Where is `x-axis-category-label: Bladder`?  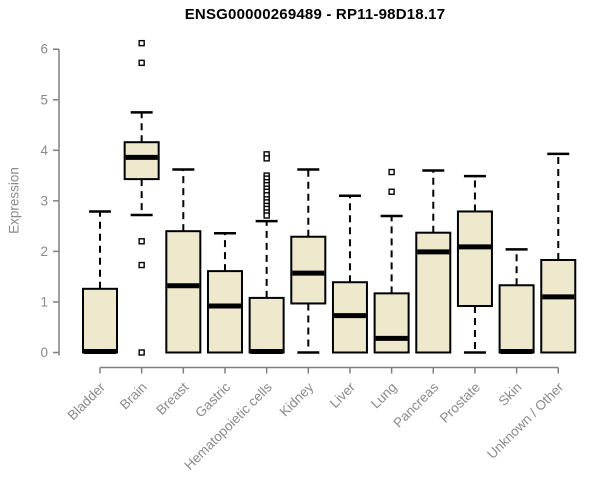 x-axis-category-label: Bladder is located at coordinates (87, 401).